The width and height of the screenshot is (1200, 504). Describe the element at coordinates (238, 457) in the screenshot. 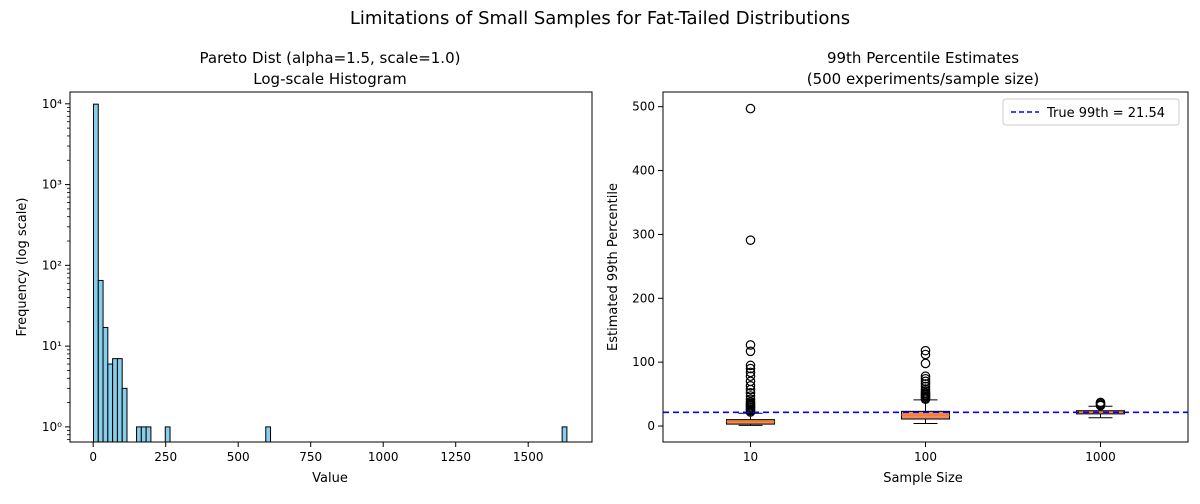

I see `x-tick-label: 500` at that location.